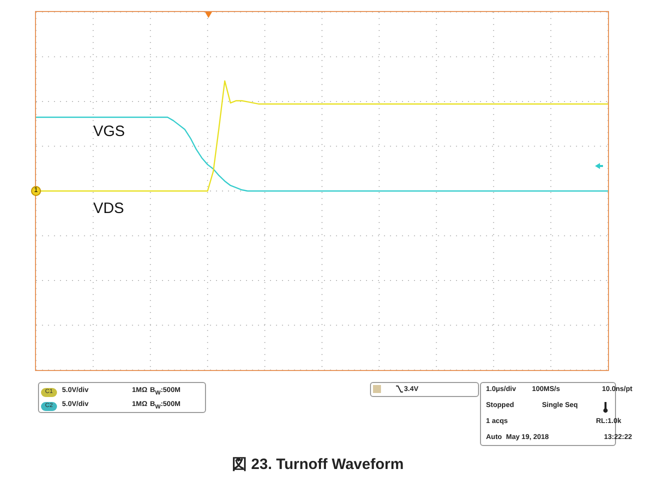  I want to click on series-label: VGS, so click(109, 131).